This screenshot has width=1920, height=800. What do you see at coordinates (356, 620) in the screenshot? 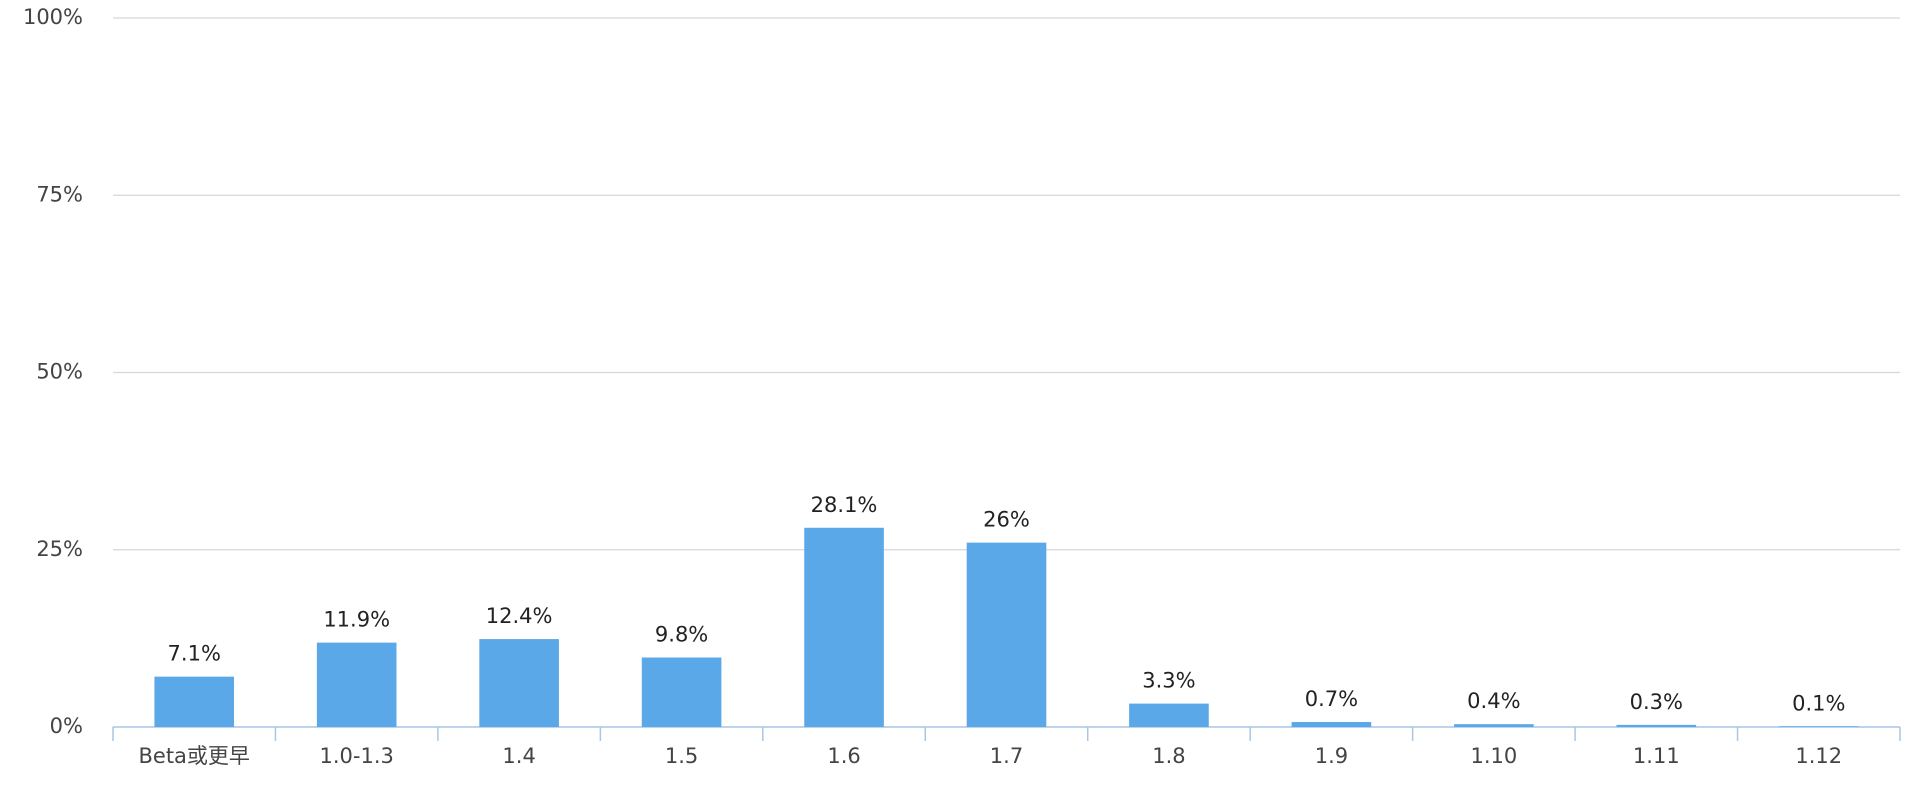
I see `value-label: 11.9%` at bounding box center [356, 620].